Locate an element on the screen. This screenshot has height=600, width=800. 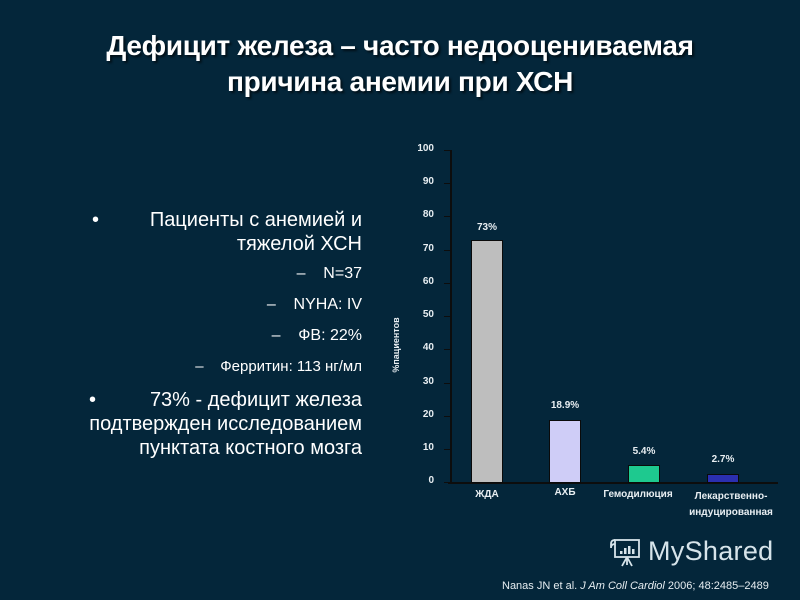
sub-bullet-text: Ферритин: 113 нг/мл is located at coordinates (291, 366).